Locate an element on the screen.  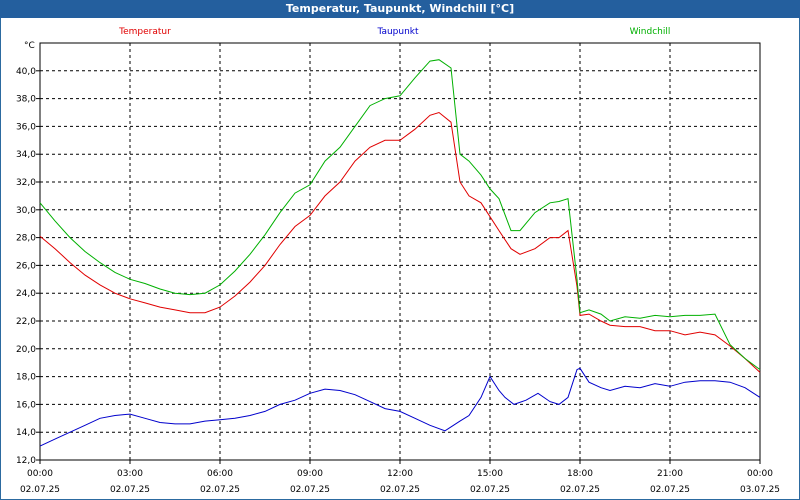
x-tick-time: 21:00 is located at coordinates (670, 474).